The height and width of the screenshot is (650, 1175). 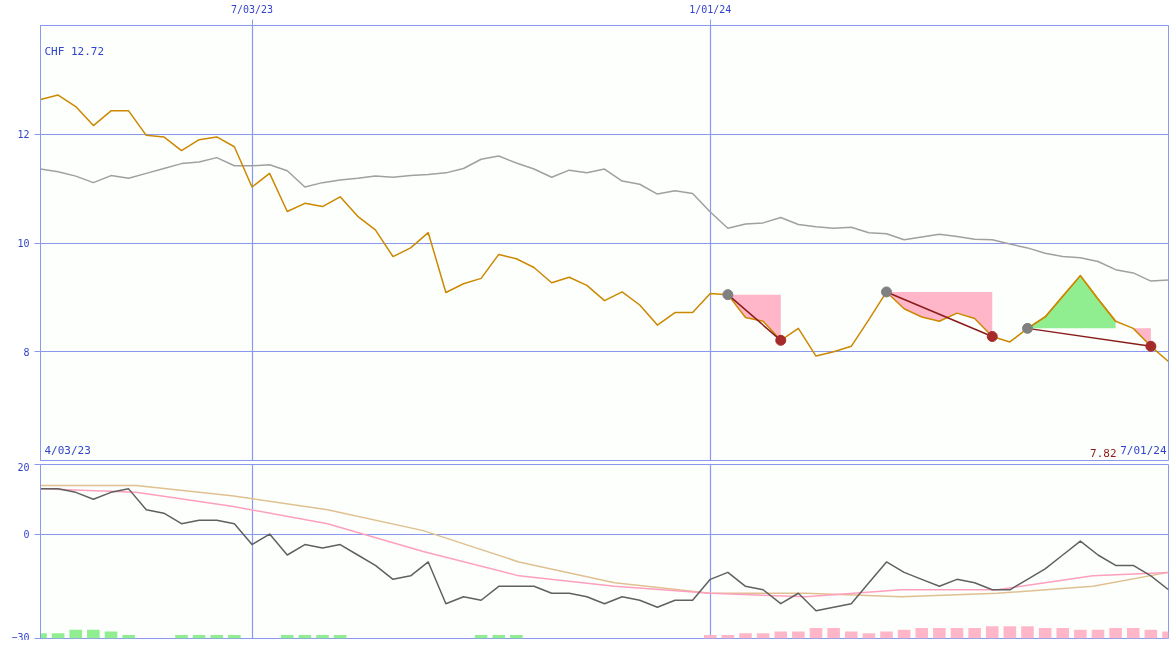 I want to click on y-tick-label: 0, so click(x=26, y=535).